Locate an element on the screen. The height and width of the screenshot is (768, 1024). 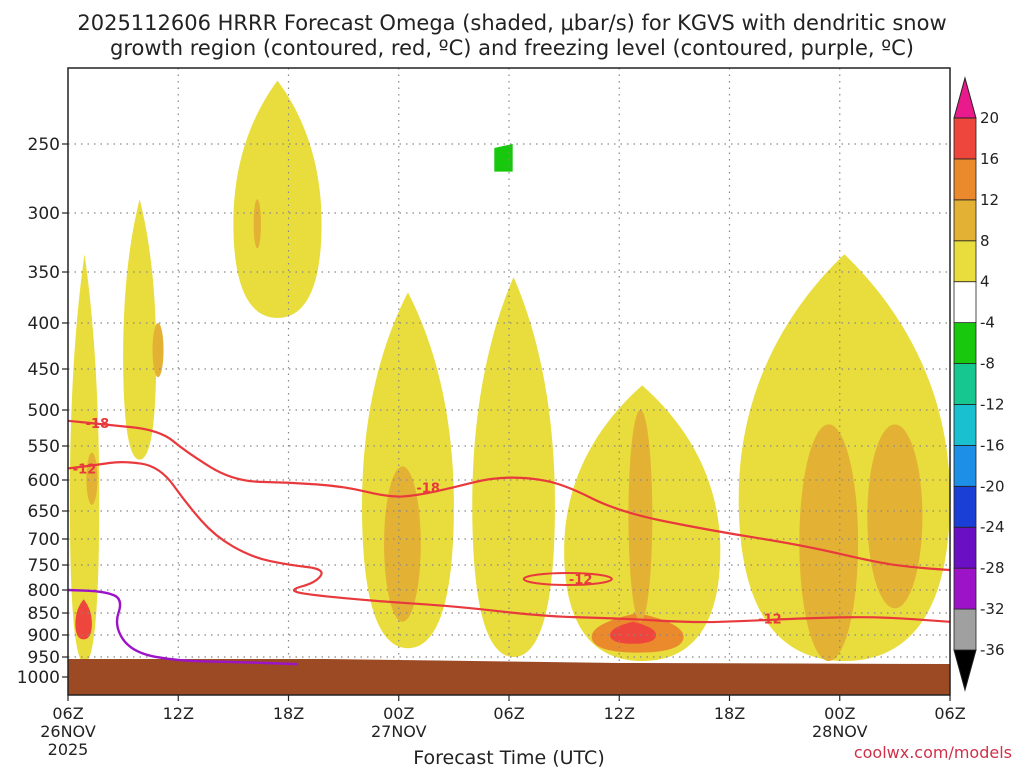
omega-region-yellow-09Z-column is located at coordinates (140, 329).